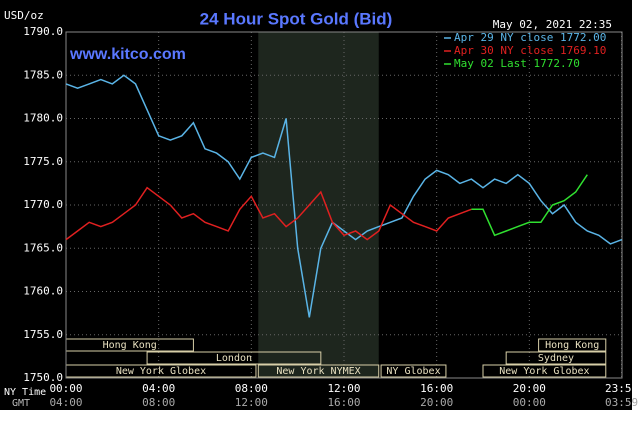 This screenshot has height=424, width=640. Describe the element at coordinates (517, 63) in the screenshot. I see `legend-entry: May 02 Last 1772.70` at that location.